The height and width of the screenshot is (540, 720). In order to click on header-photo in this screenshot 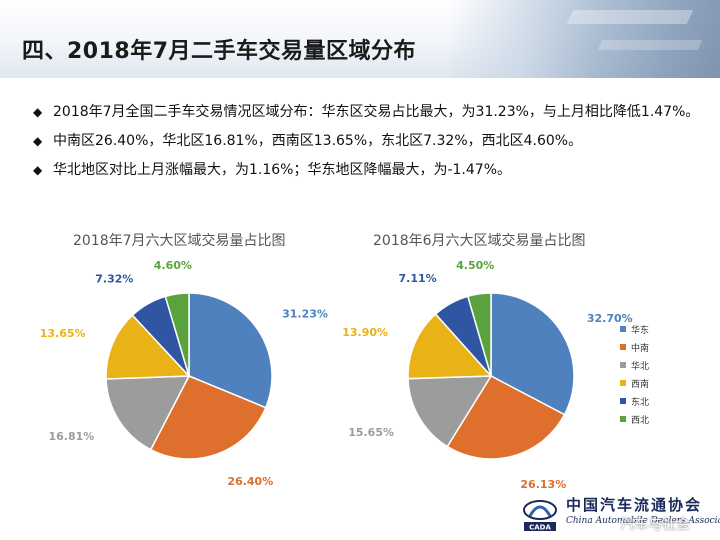, I will do `click(585, 39)`.